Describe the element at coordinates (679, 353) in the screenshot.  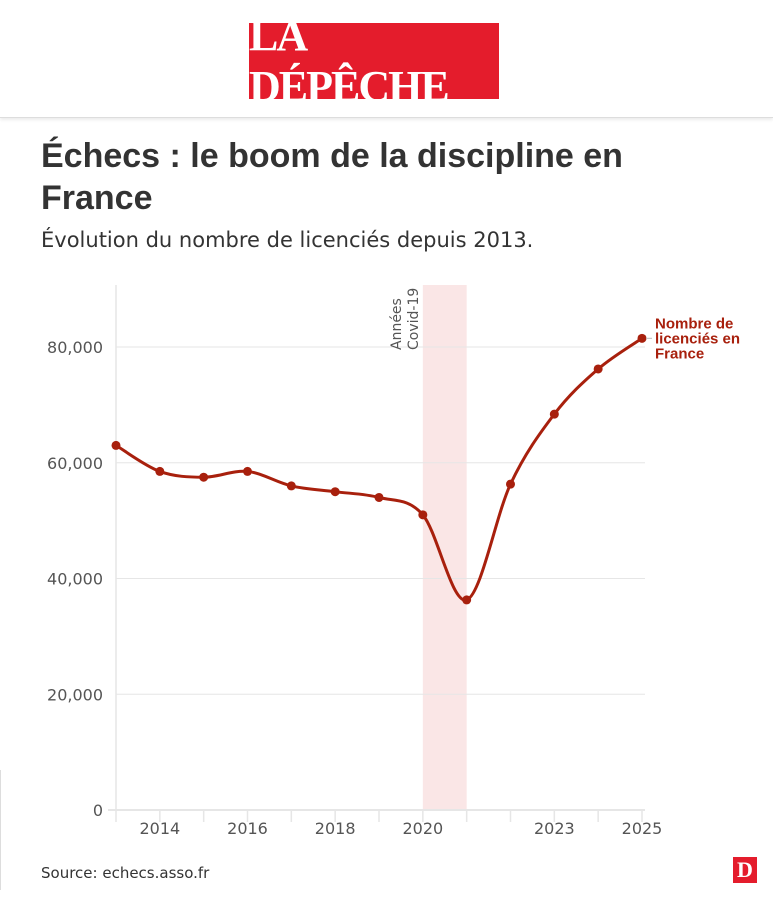
I see `series-label: France` at that location.